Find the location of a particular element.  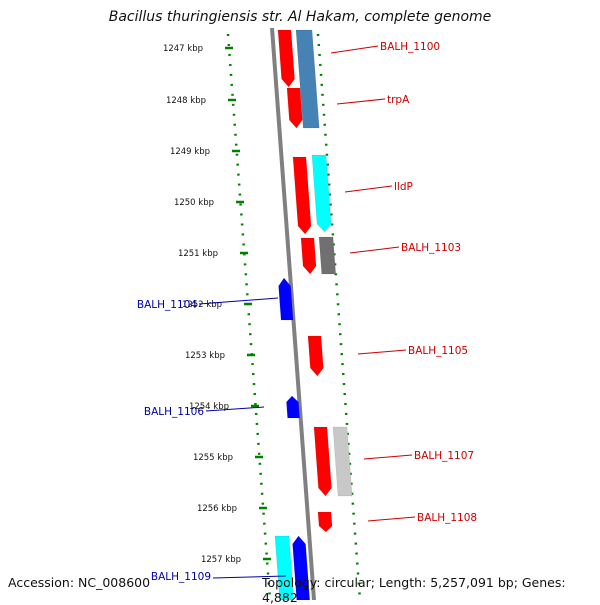

genome-backbone is located at coordinates (293, 313).